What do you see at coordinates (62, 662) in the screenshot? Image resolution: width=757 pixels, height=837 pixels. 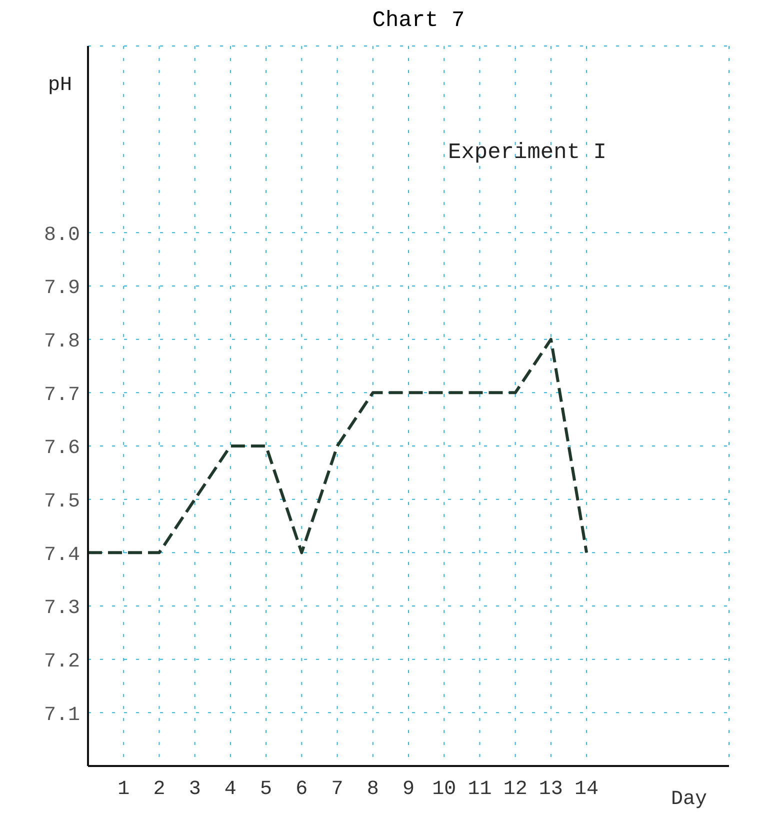 I see `y-tick-label: 7.2` at bounding box center [62, 662].